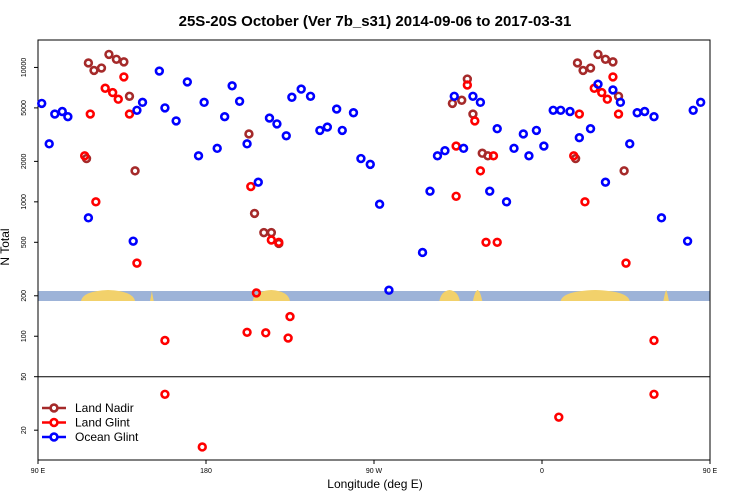  I want to click on y-axis-label: N Total, so click(6, 246).